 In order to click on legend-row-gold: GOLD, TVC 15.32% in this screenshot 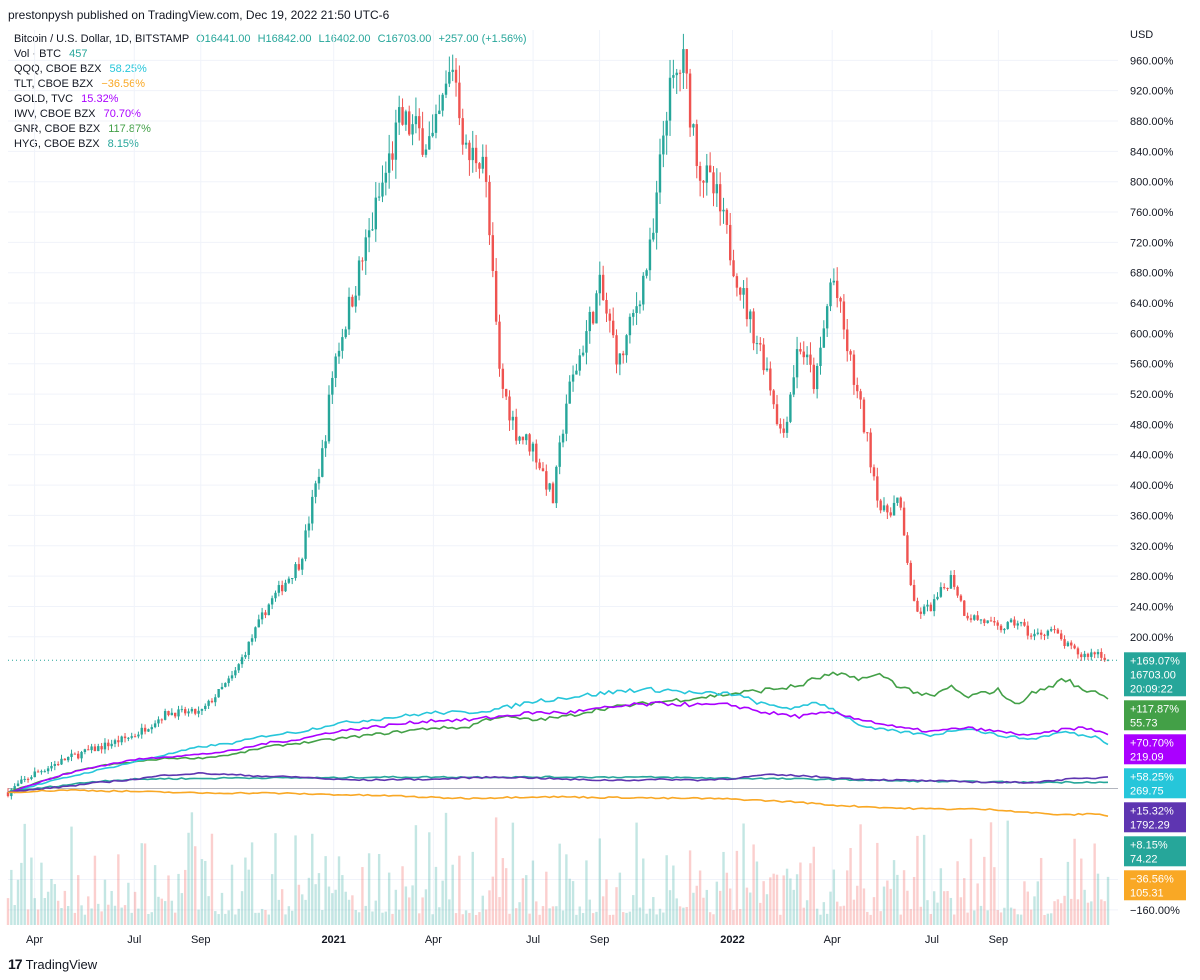, I will do `click(270, 99)`.